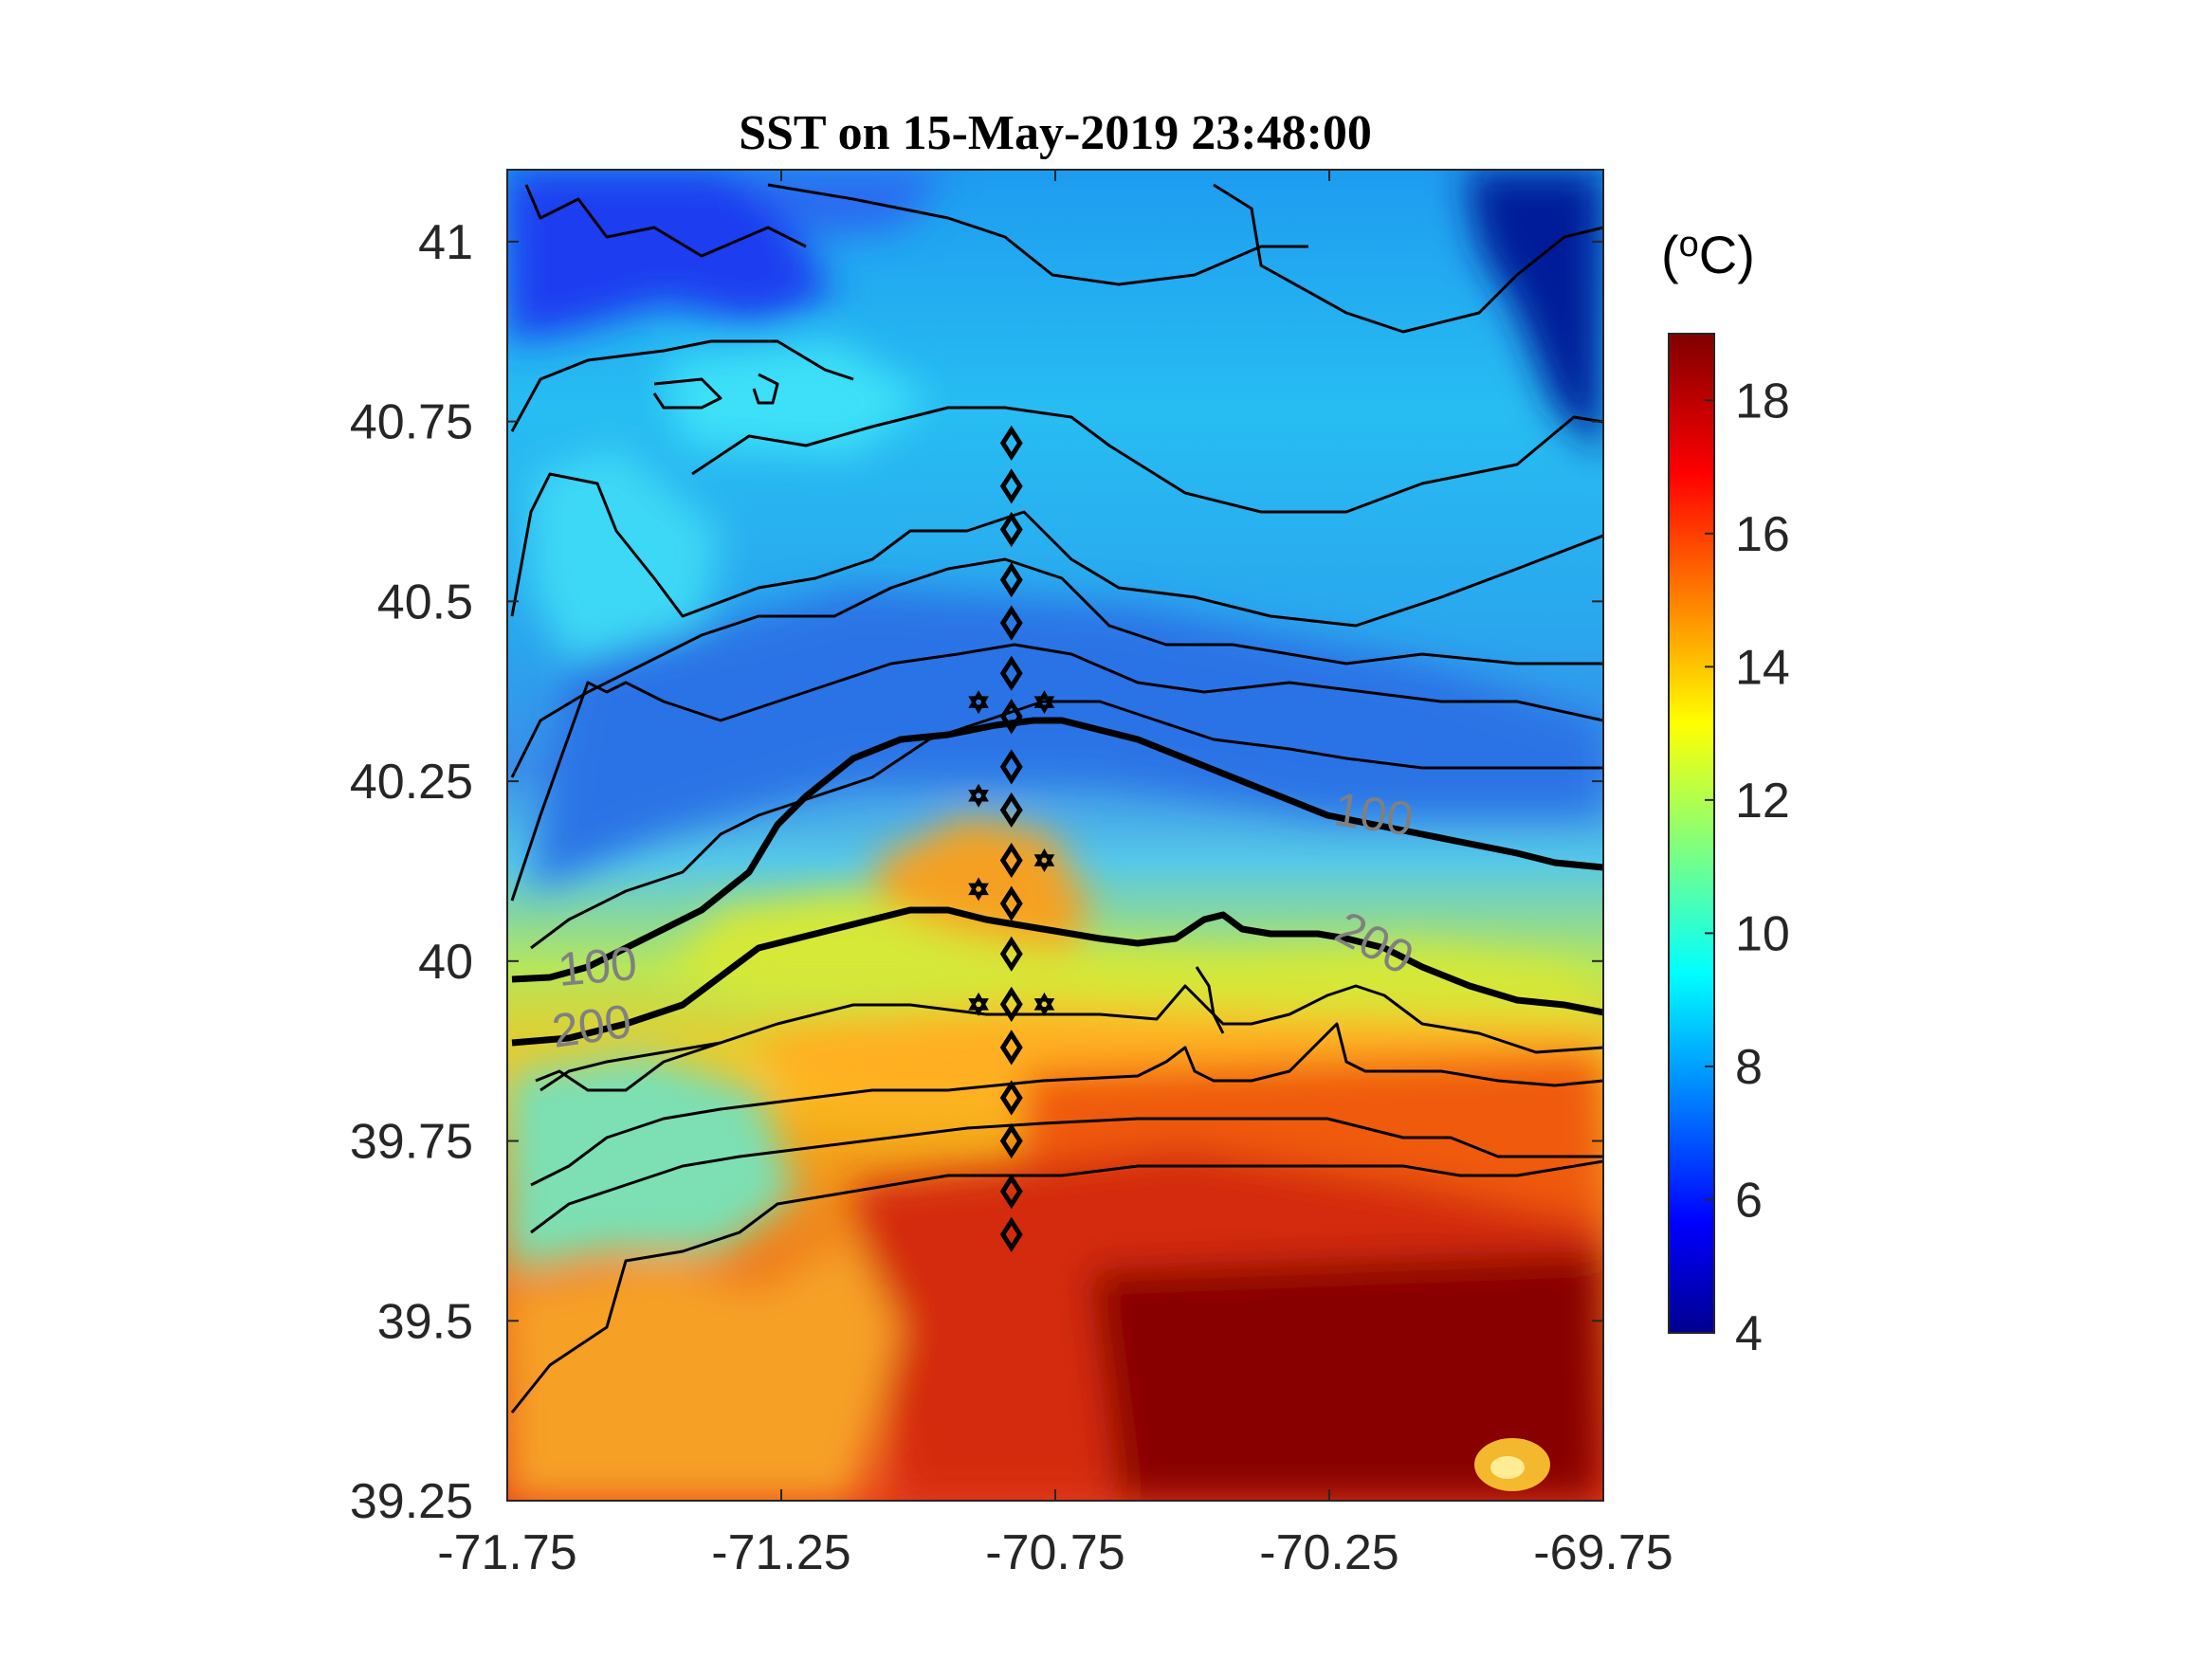  I want to click on colorbar-tick-label: 18, so click(1762, 401).